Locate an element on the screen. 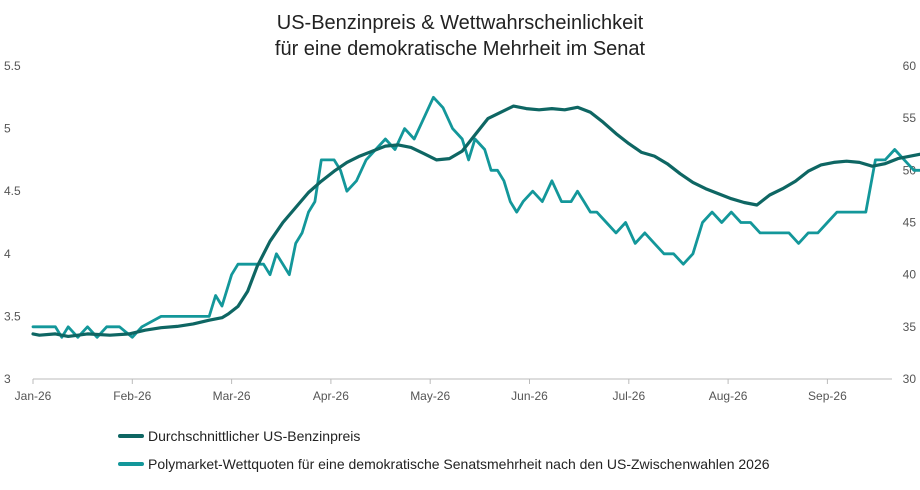 Image resolution: width=920 pixels, height=490 pixels. chart-subtitle: für eine demokratische Mehrheit im Senat is located at coordinates (460, 49).